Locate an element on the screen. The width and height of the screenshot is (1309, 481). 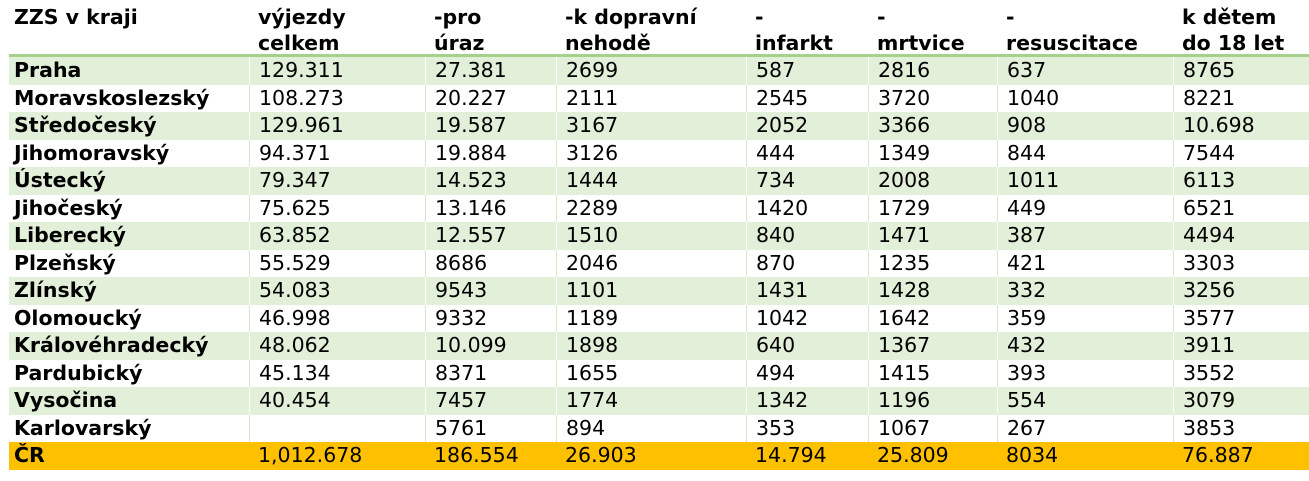
table-cell: 19.884 is located at coordinates (490, 153).